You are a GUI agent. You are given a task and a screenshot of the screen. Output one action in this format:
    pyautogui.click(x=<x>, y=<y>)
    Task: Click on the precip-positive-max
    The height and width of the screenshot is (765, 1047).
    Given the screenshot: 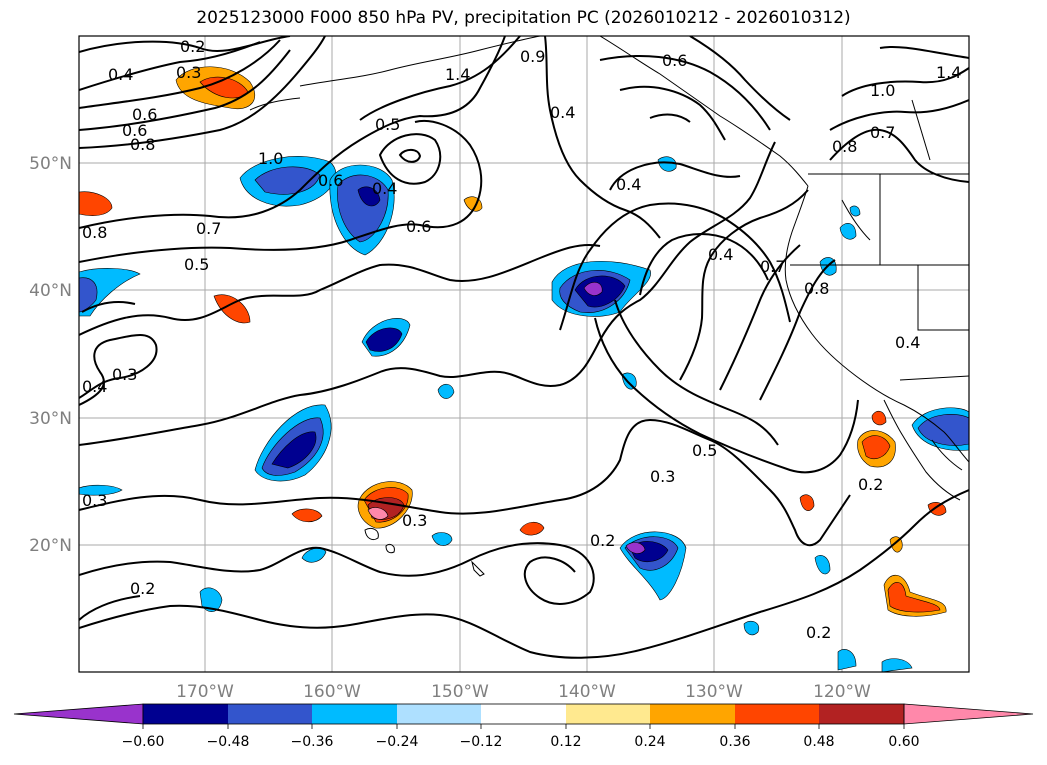 What is the action you would take?
    pyautogui.click(x=378, y=513)
    